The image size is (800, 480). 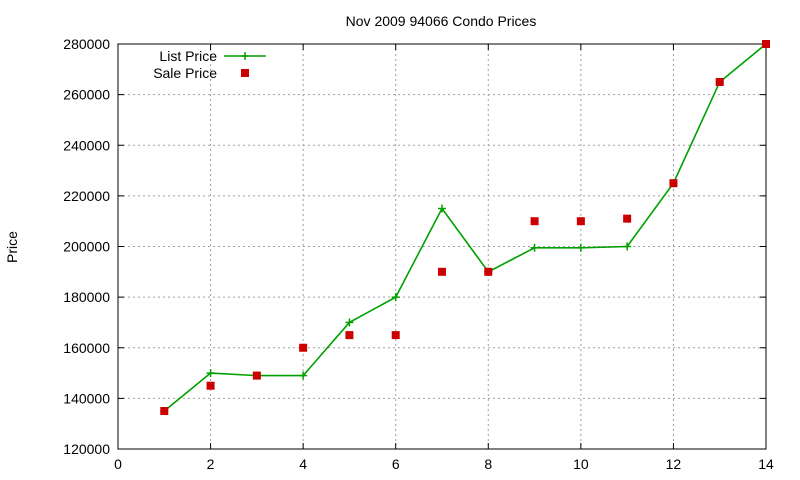 What do you see at coordinates (86, 95) in the screenshot?
I see `y-tick-label: 260000` at bounding box center [86, 95].